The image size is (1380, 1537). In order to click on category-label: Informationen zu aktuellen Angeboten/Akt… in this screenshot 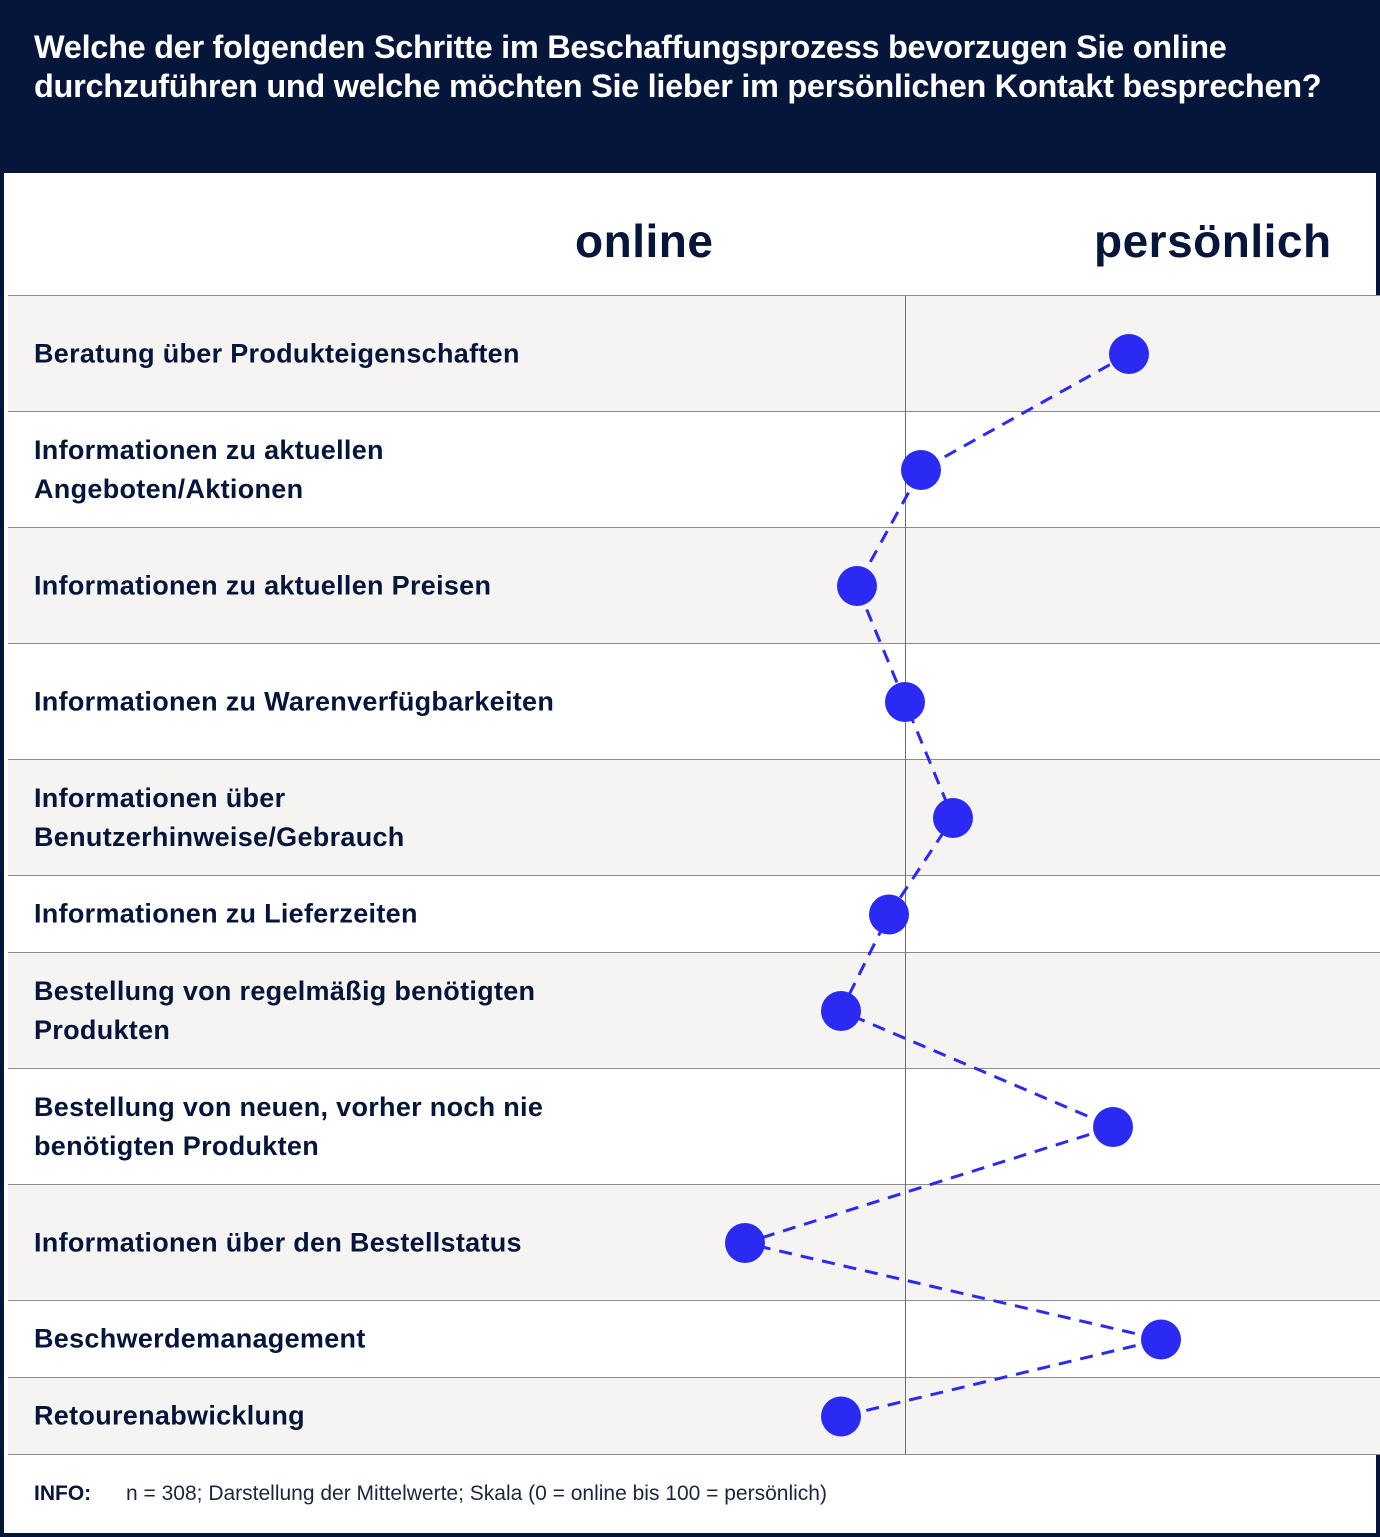, I will do `click(209, 469)`.